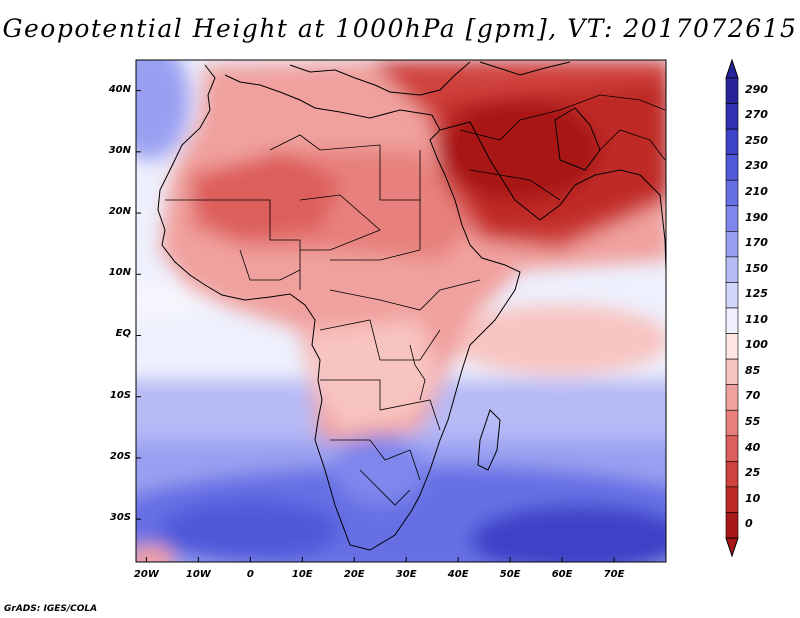  I want to click on lon-tick-label: 20E, so click(354, 574).